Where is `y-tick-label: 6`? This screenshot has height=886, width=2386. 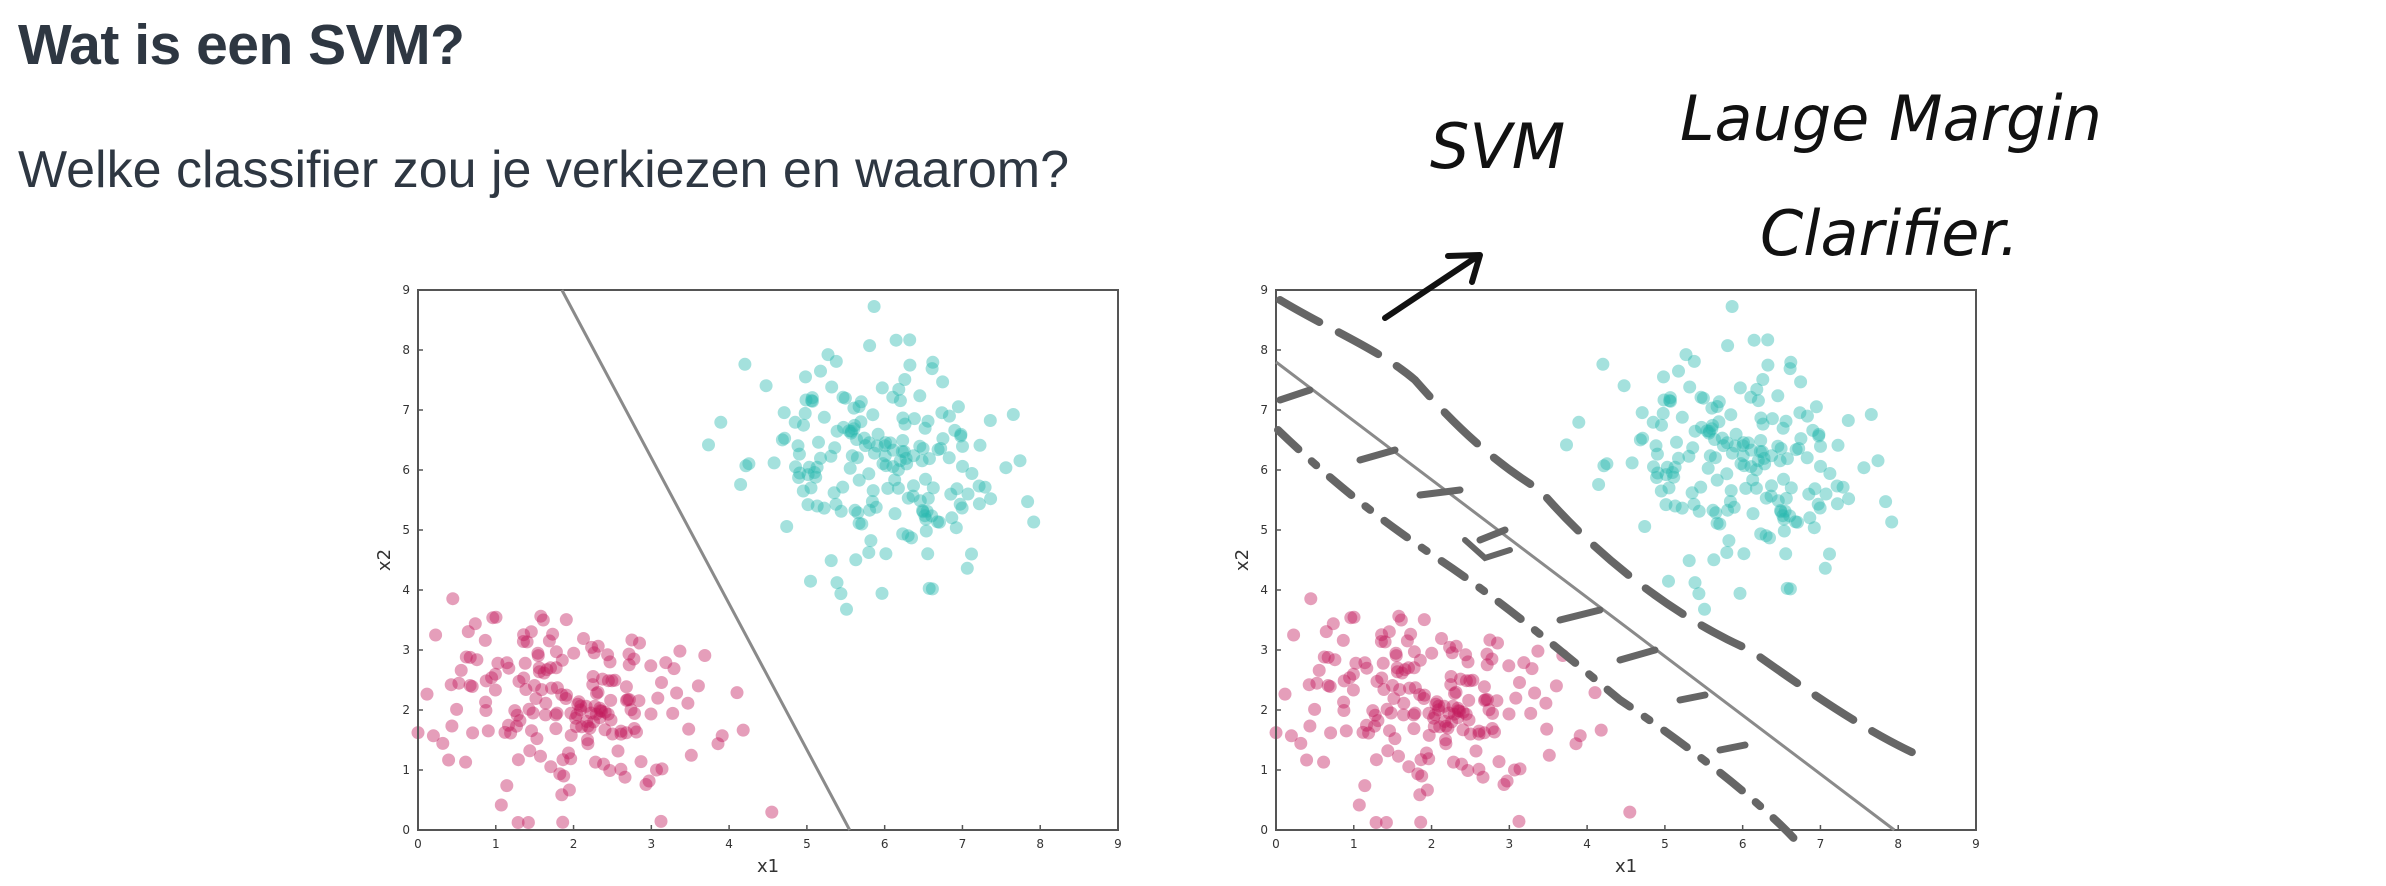
y-tick-label: 6 is located at coordinates (406, 470).